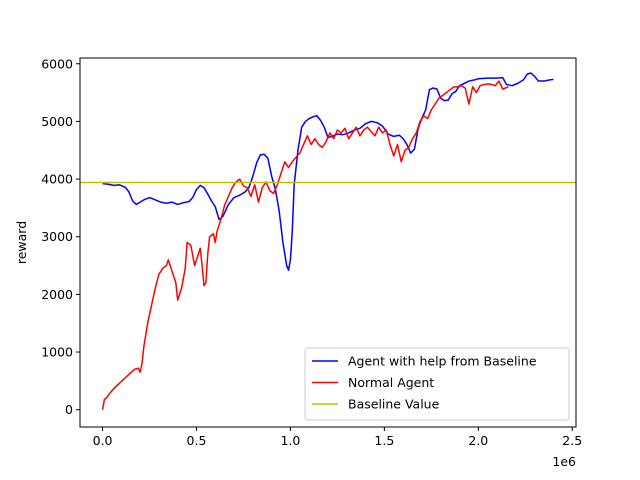 The image size is (640, 480). Describe the element at coordinates (57, 63) in the screenshot. I see `y-tick-label: 6000` at that location.